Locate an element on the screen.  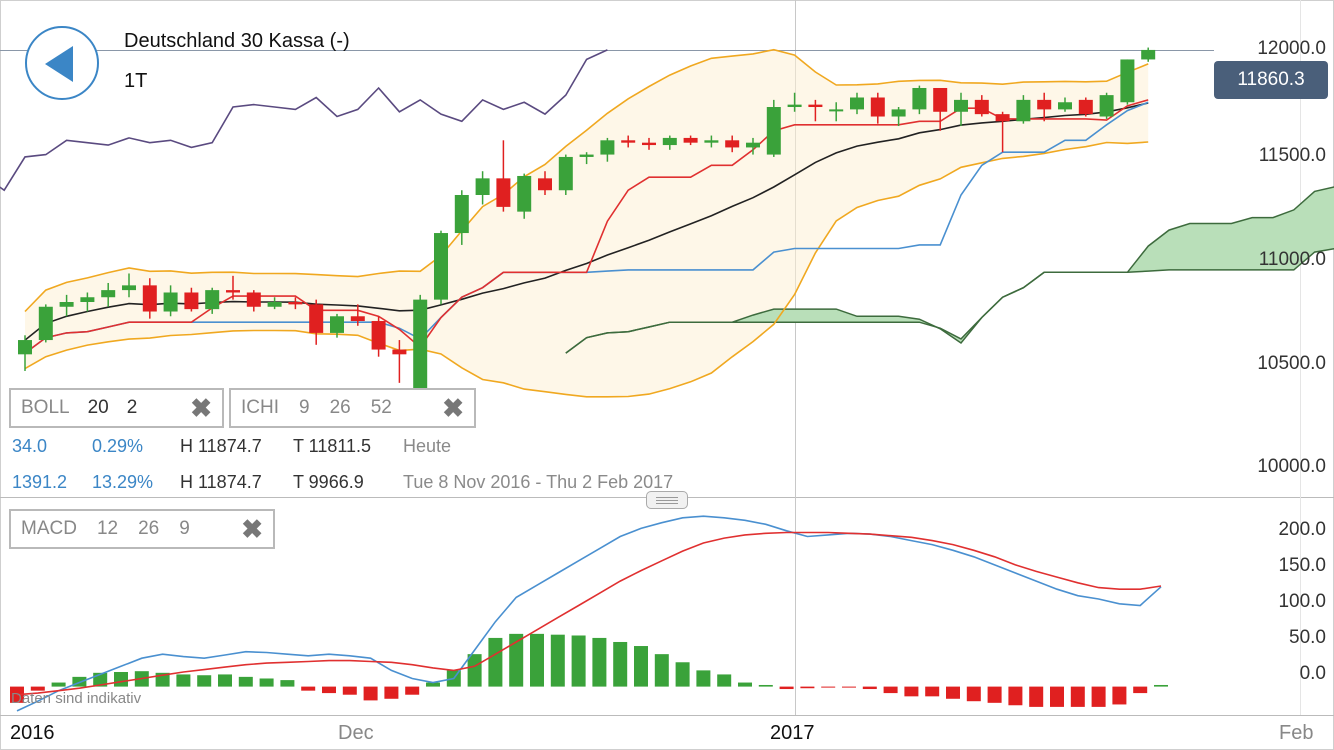
period-selector: 1T is located at coordinates (136, 81).